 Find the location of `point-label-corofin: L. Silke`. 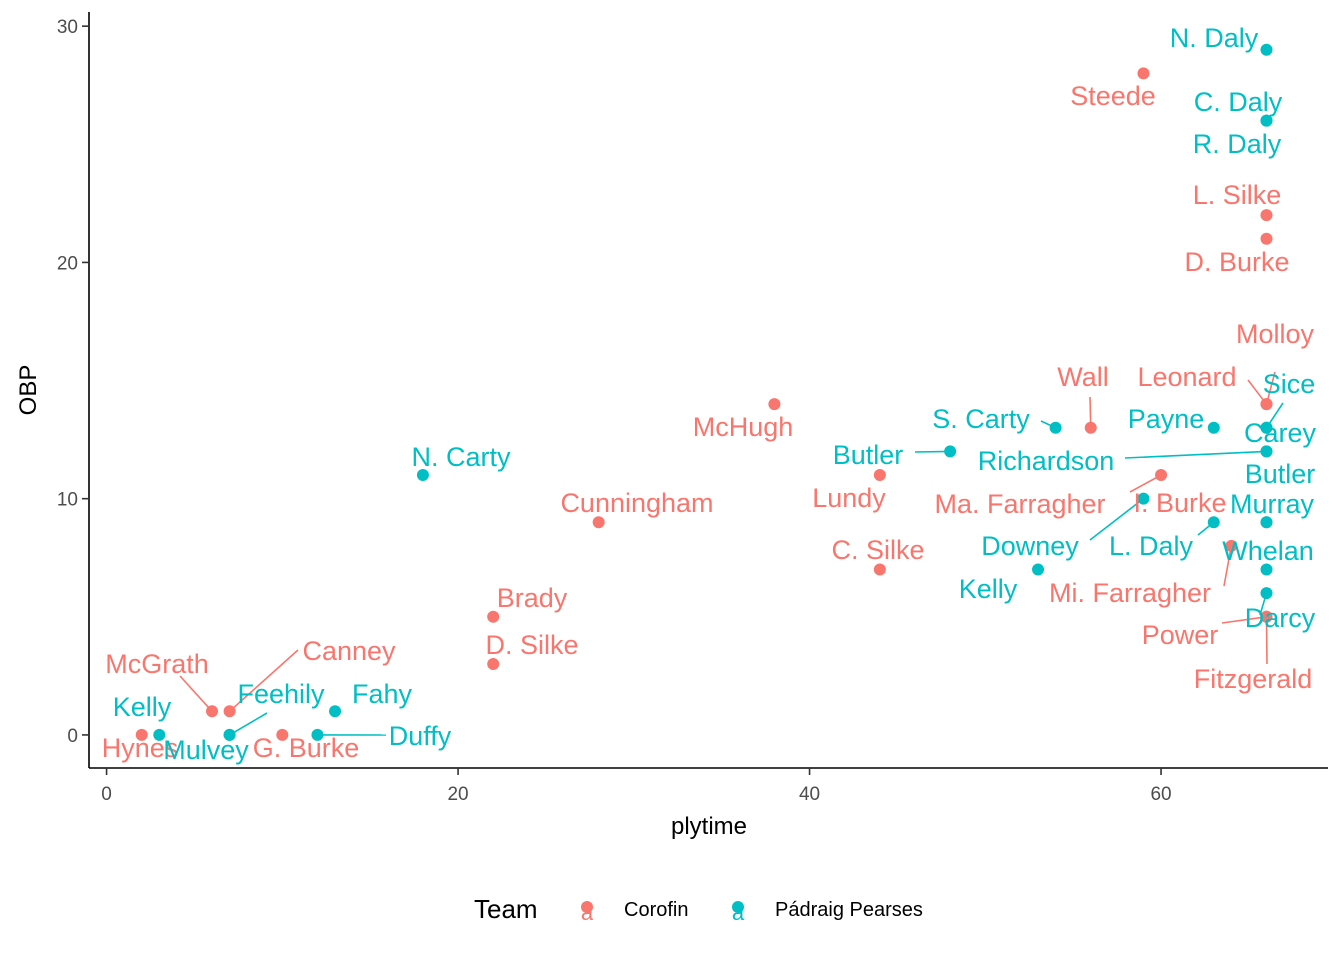

point-label-corofin: L. Silke is located at coordinates (1237, 195).